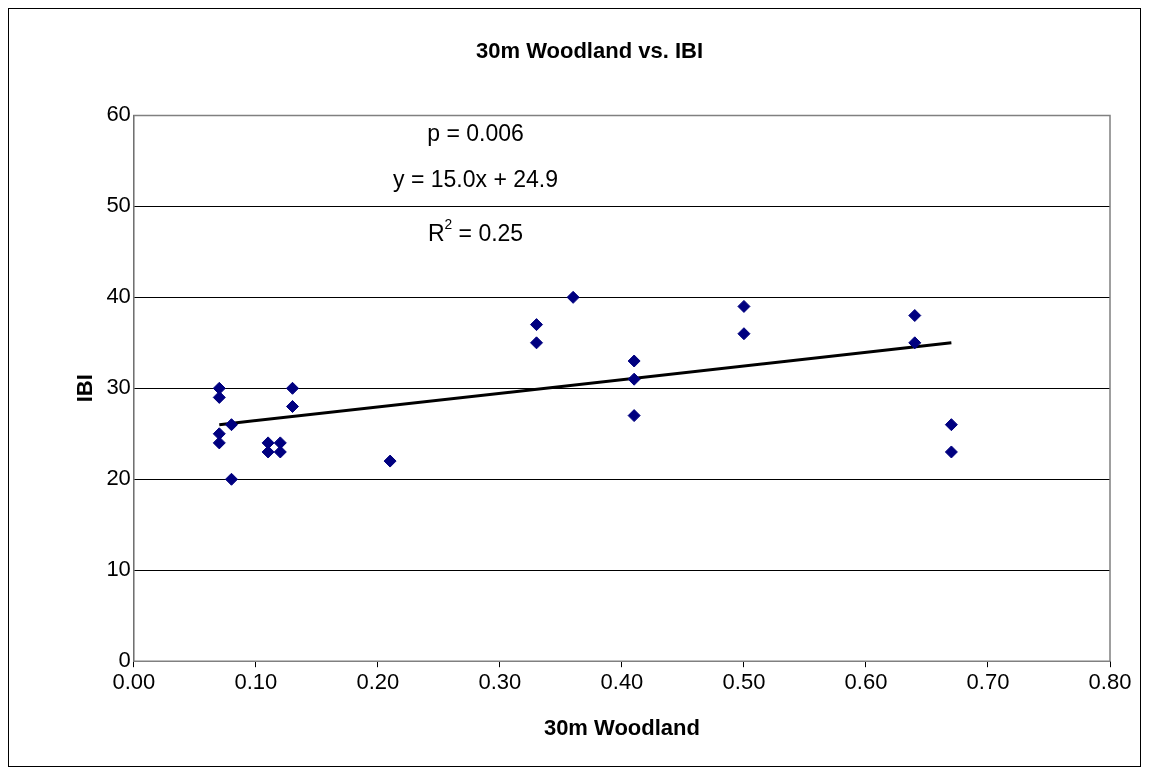 Image resolution: width=1151 pixels, height=777 pixels. Describe the element at coordinates (256, 682) in the screenshot. I see `x-tick-label: 0.10` at that location.